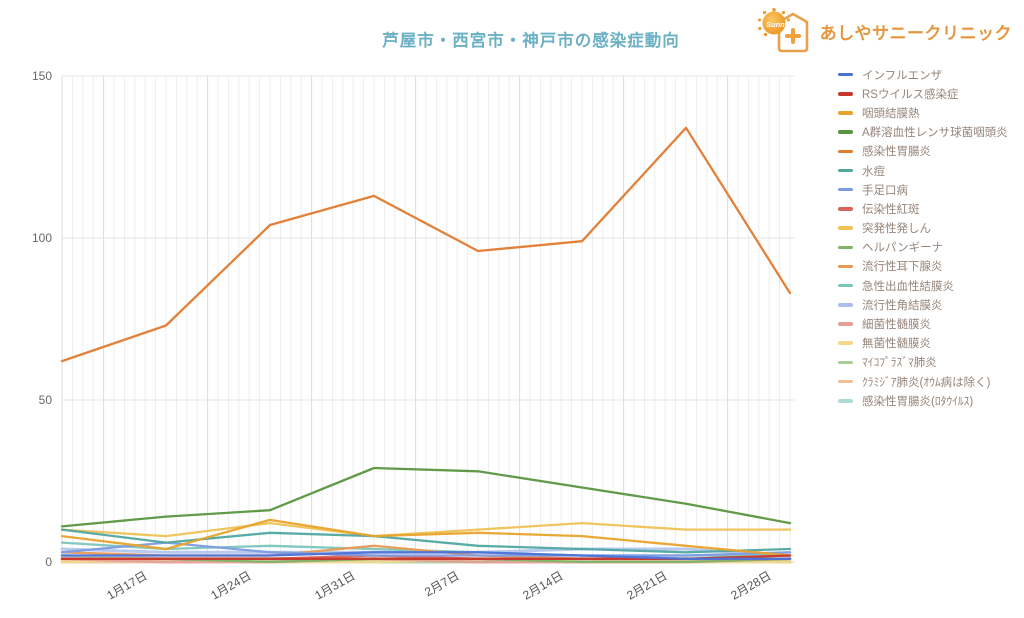 Image resolution: width=1024 pixels, height=618 pixels. I want to click on legend-item: インフルエンザ, so click(923, 74).